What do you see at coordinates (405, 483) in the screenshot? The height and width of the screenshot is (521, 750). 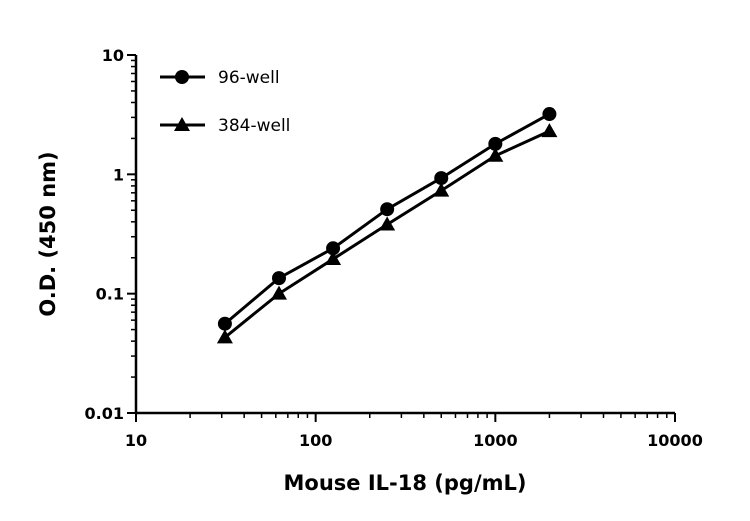 I see `x-axis-label: Mouse IL-18 (pg/mL)` at bounding box center [405, 483].